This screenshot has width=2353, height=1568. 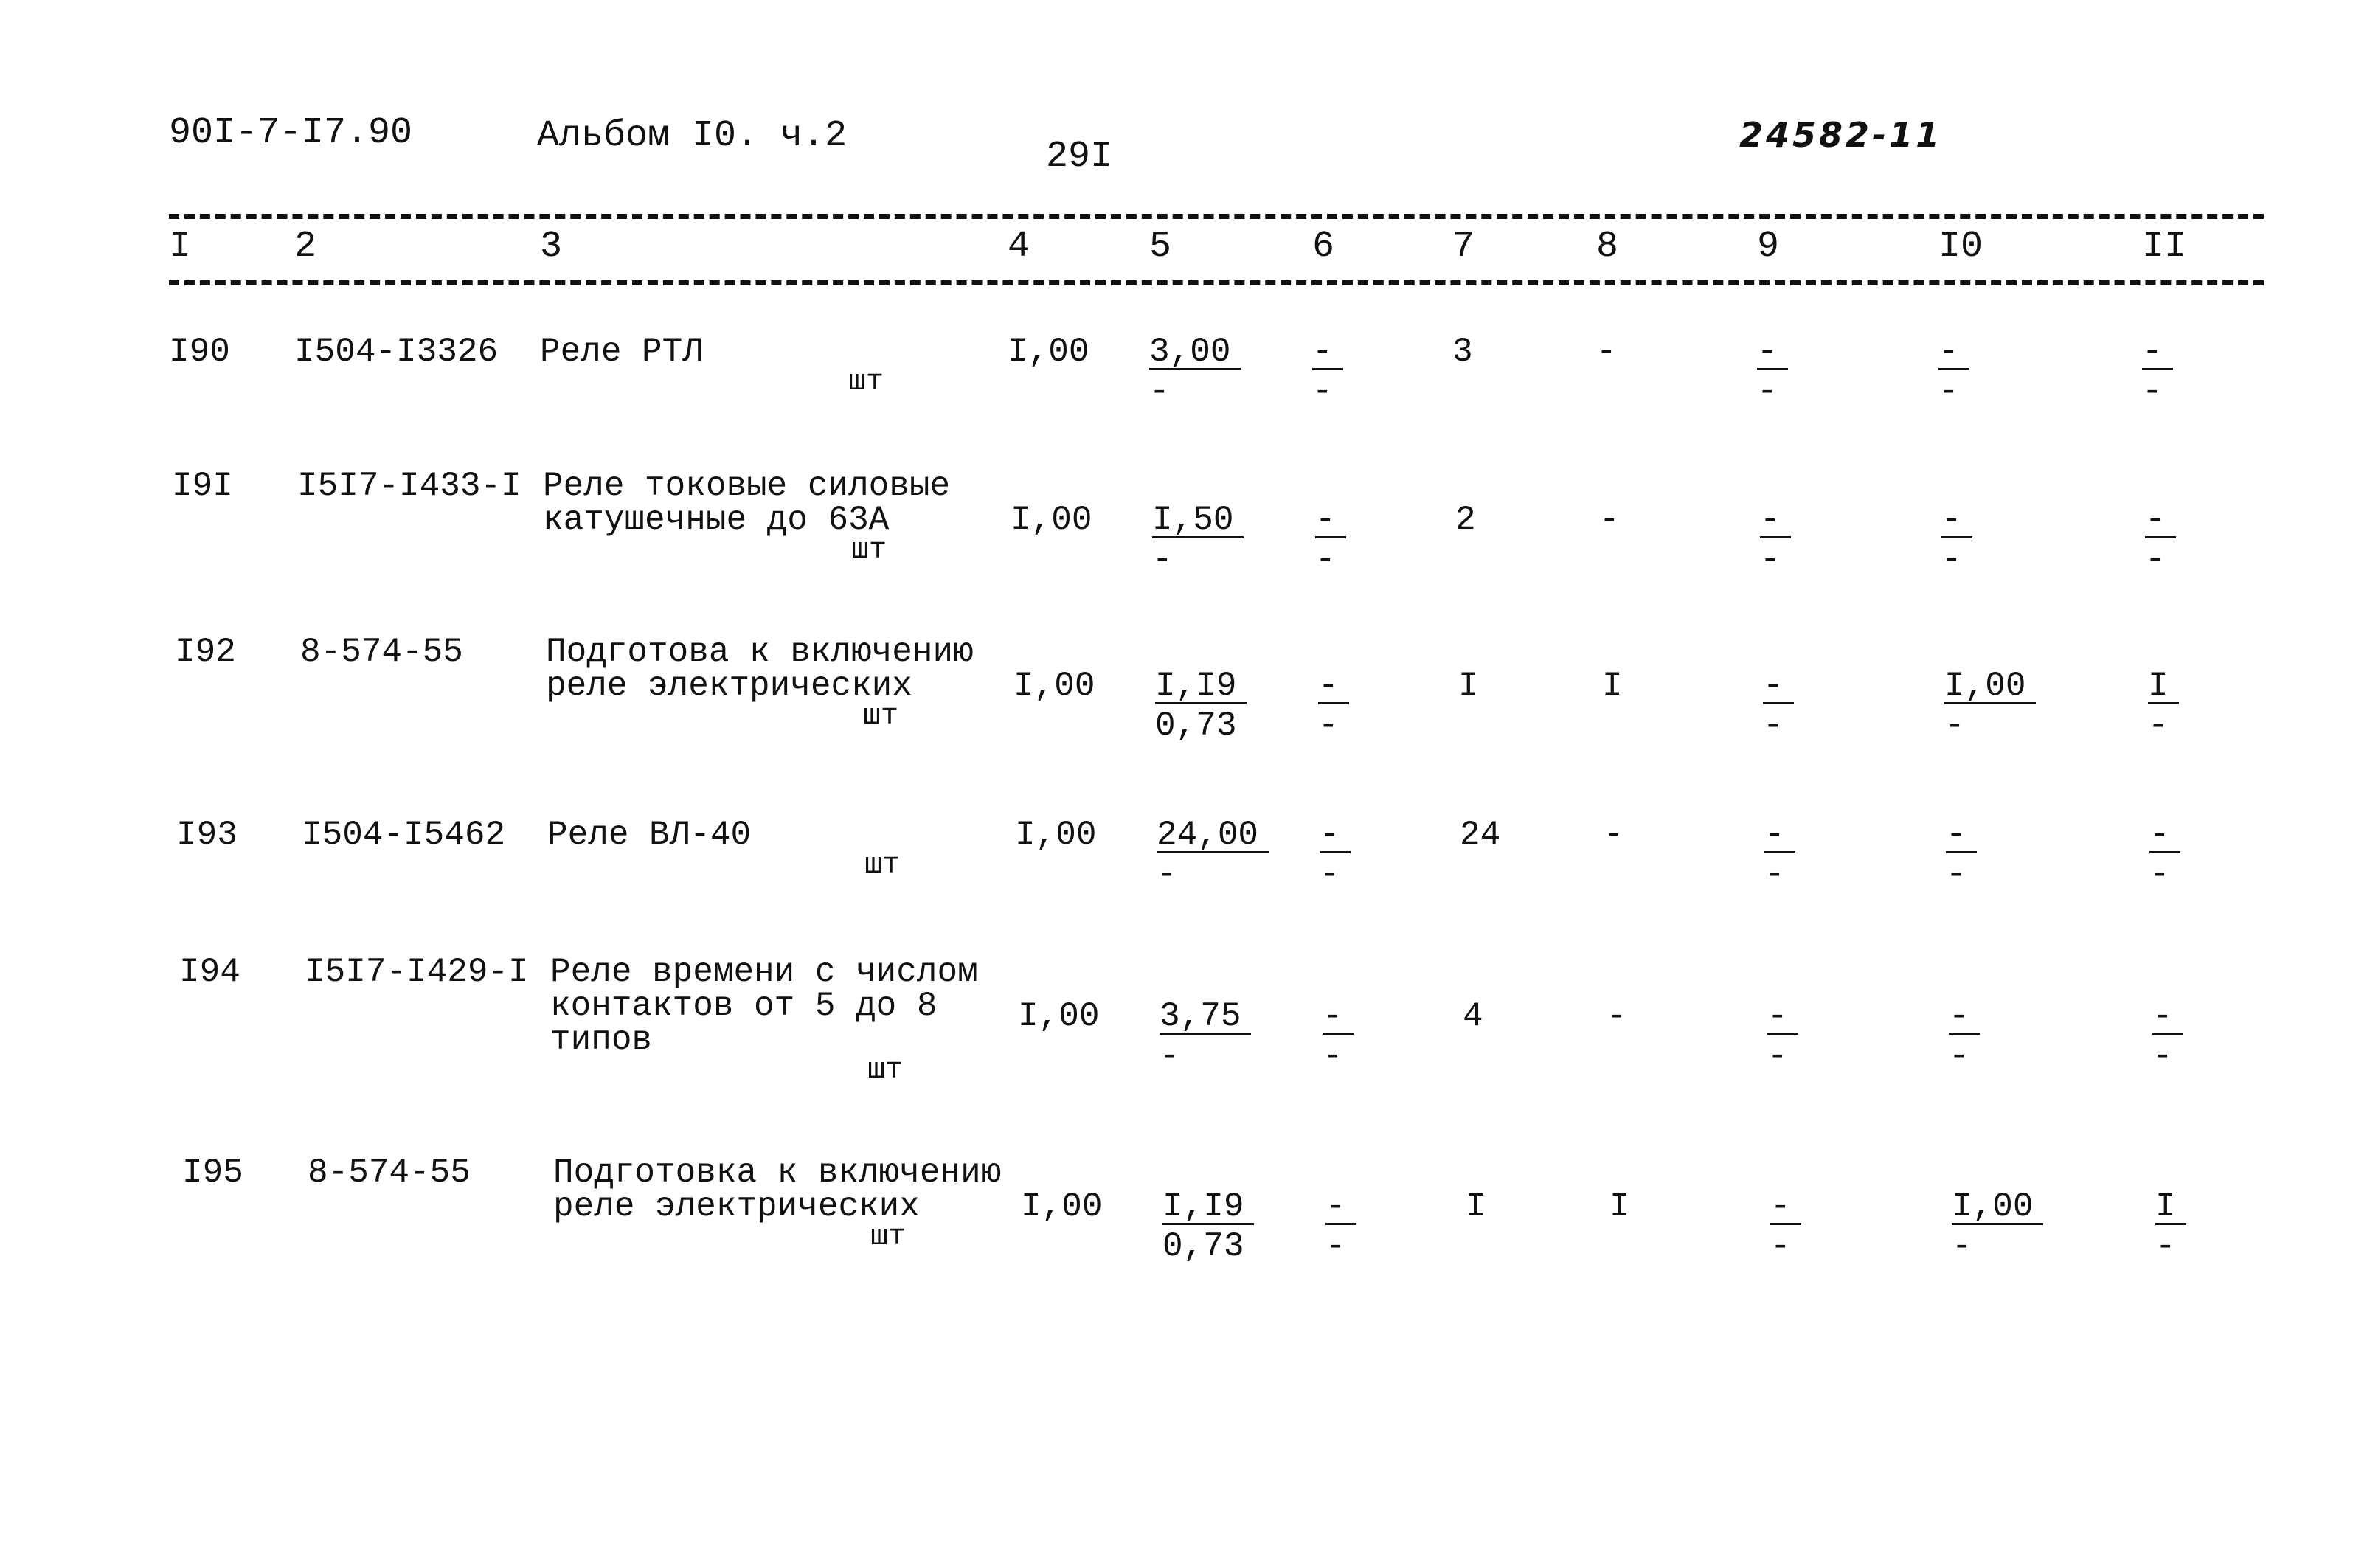 What do you see at coordinates (1463, 247) in the screenshot?
I see `column-header: 7` at bounding box center [1463, 247].